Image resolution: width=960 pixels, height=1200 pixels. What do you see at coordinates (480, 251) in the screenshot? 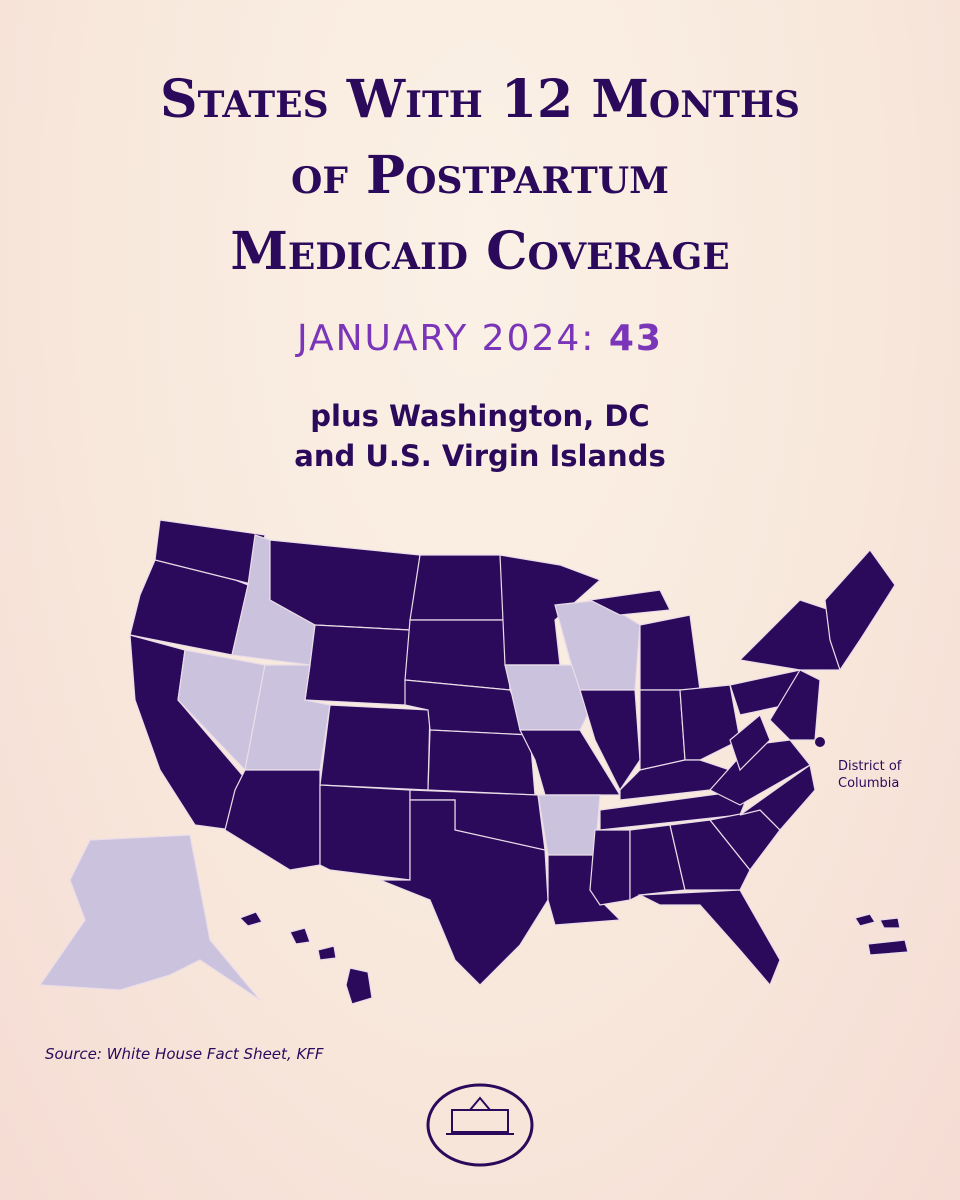
I see `title-line: Medicaid Coverage` at bounding box center [480, 251].